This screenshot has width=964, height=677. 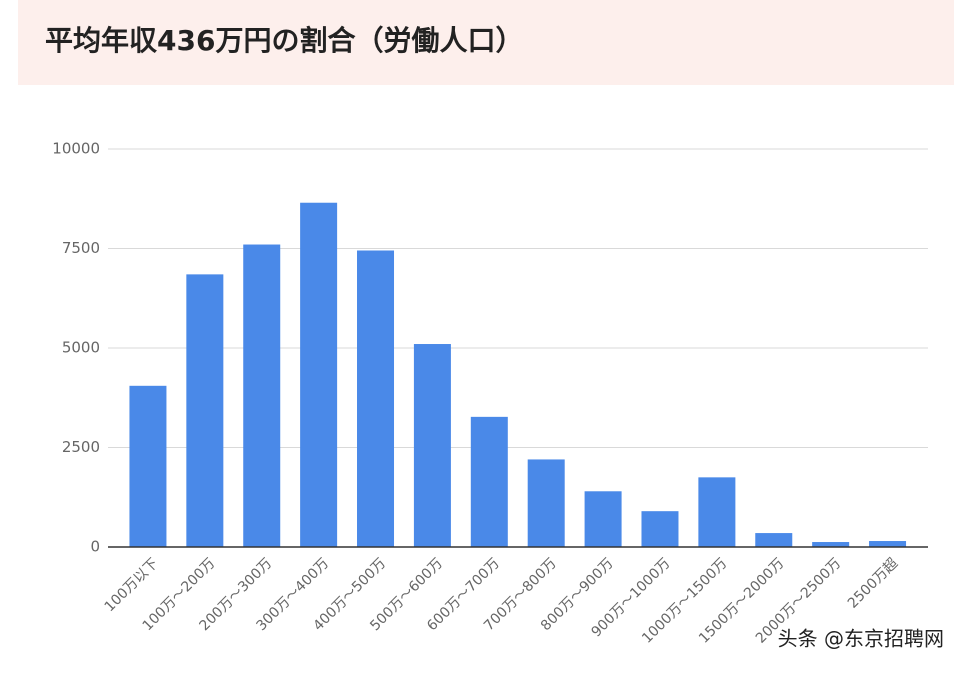 I want to click on y-tick-label: 7500, so click(x=81, y=248).